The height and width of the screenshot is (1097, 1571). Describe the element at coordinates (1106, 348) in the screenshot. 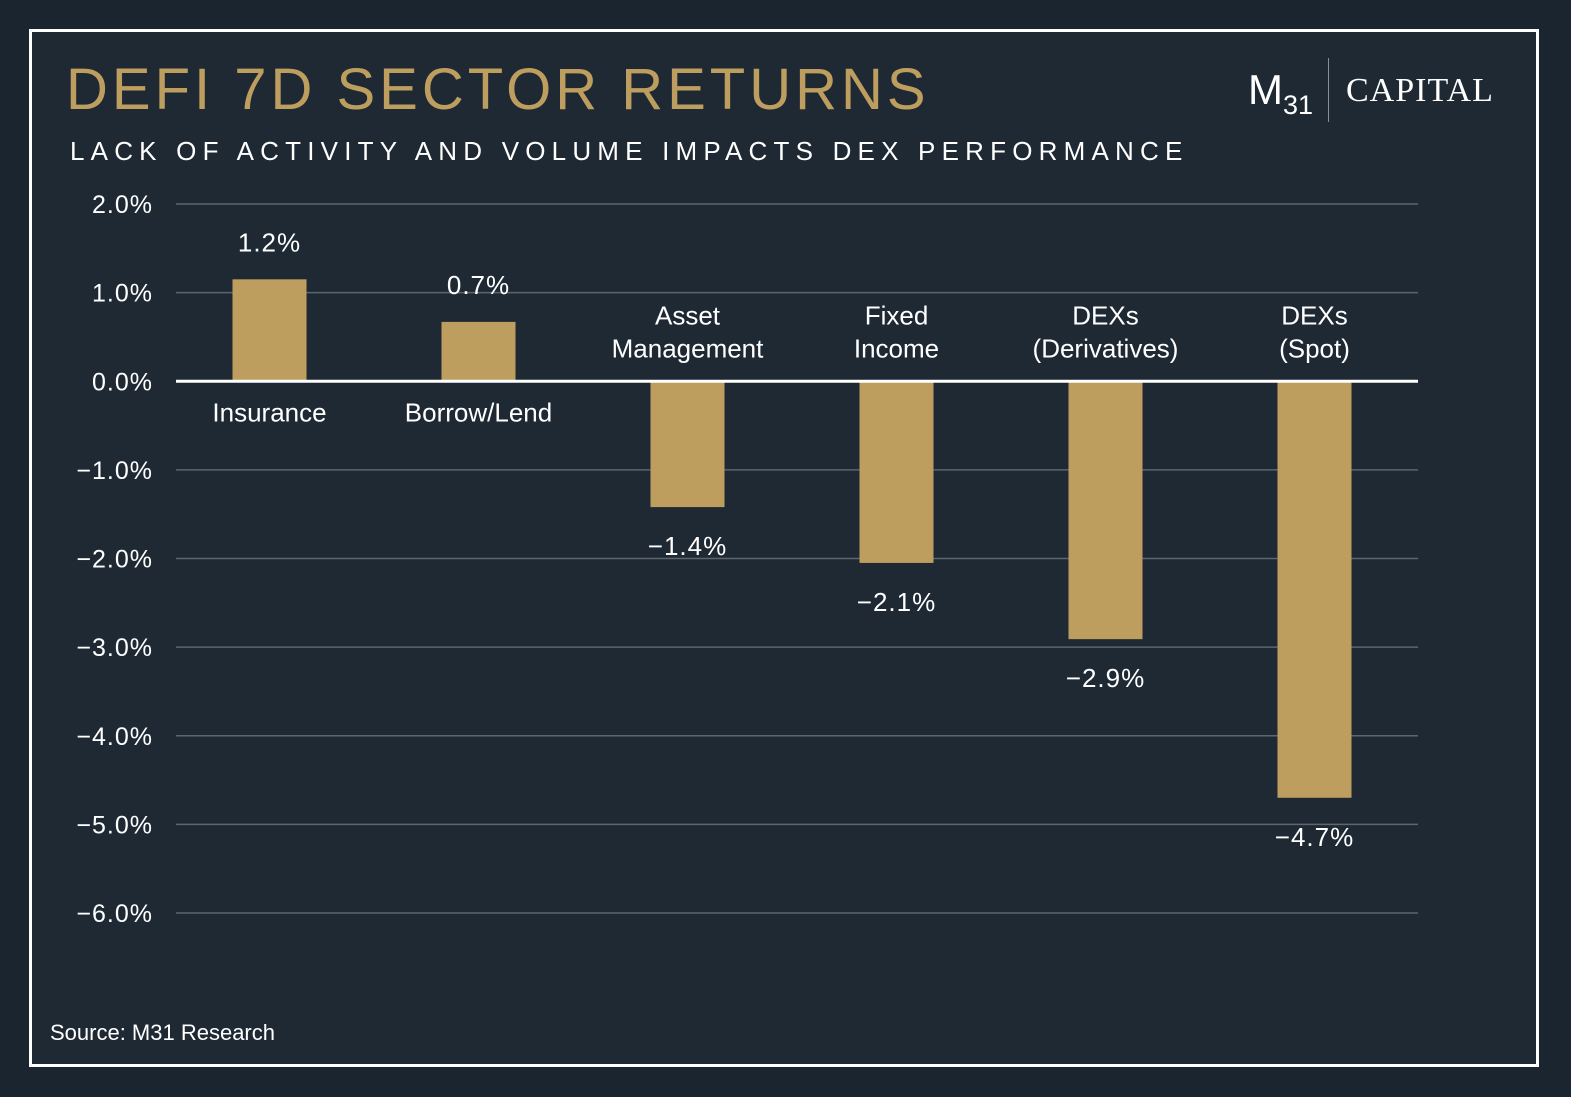

I see `category-label: (Derivatives)` at that location.